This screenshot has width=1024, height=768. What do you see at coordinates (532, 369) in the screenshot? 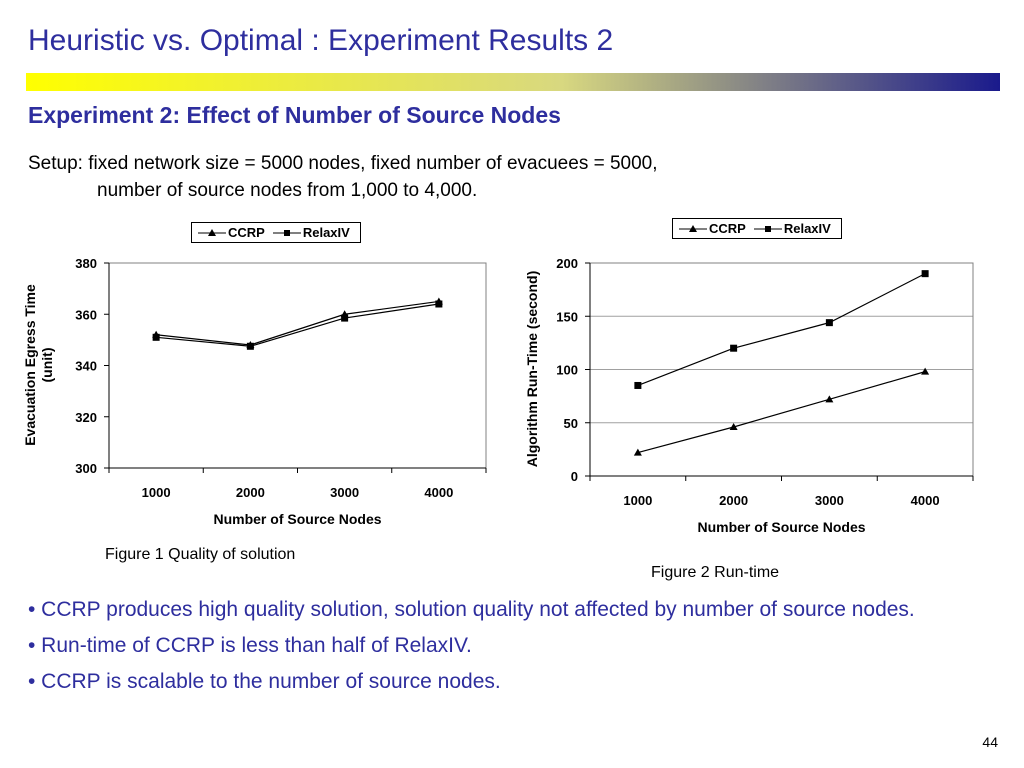
I see `y-axis-title: Algorithm Run-Time (second)` at bounding box center [532, 369].